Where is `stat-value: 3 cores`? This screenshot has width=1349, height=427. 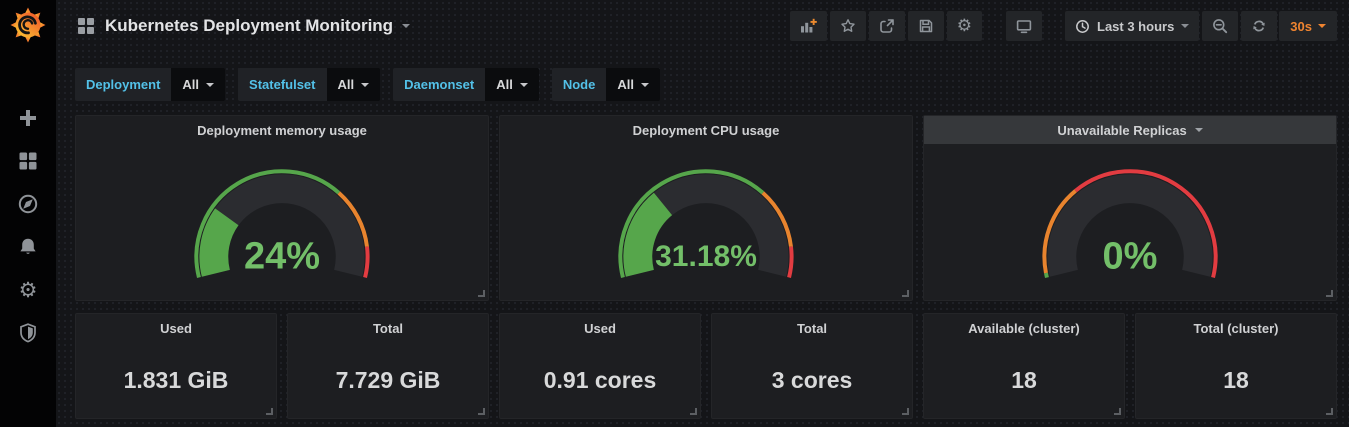 stat-value: 3 cores is located at coordinates (812, 379).